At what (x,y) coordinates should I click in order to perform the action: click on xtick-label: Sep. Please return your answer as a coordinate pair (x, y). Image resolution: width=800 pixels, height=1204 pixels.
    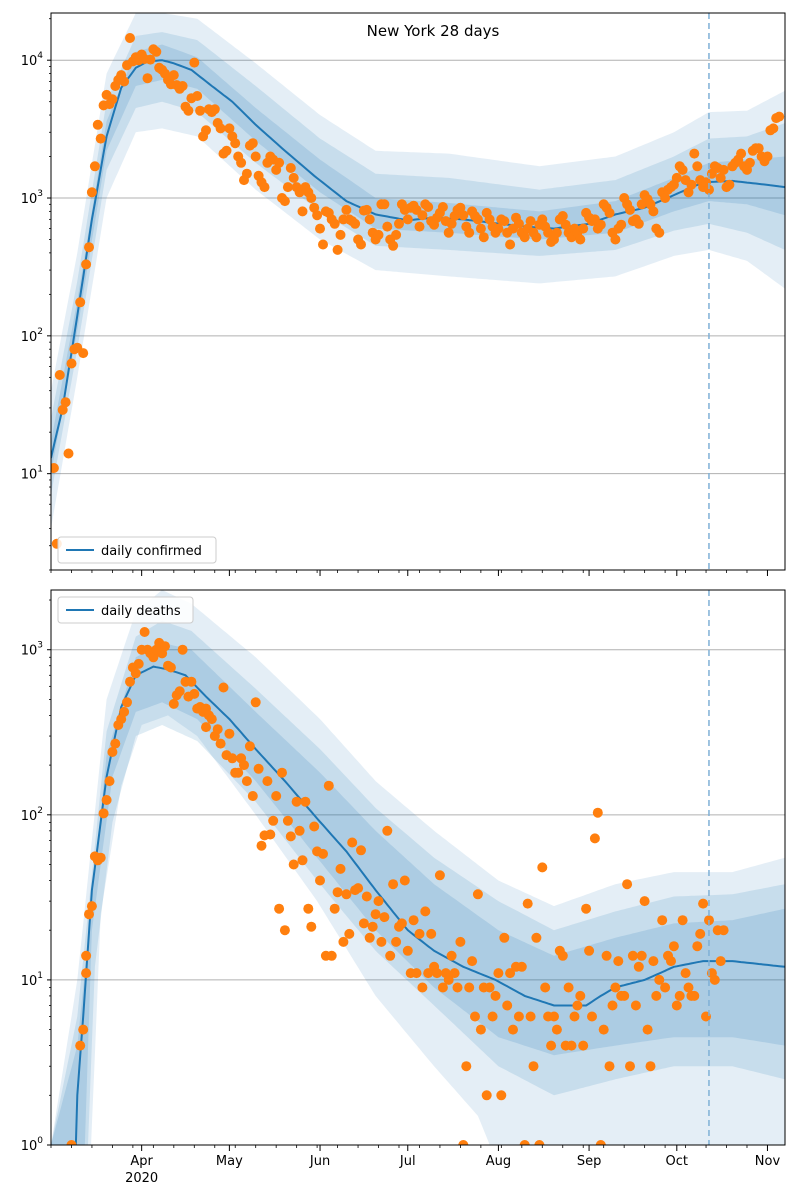
    Looking at the image, I should click on (589, 1161).